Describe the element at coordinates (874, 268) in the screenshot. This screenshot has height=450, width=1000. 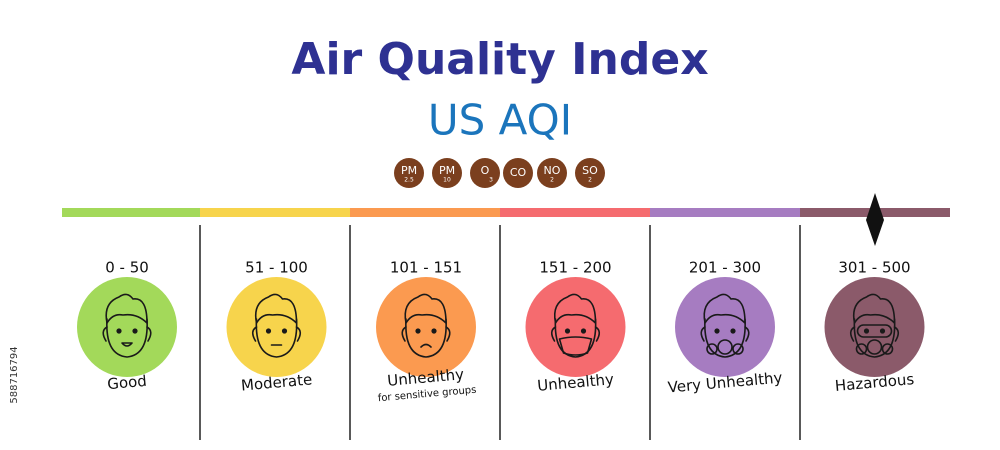
I see `range: 301 - 500` at that location.